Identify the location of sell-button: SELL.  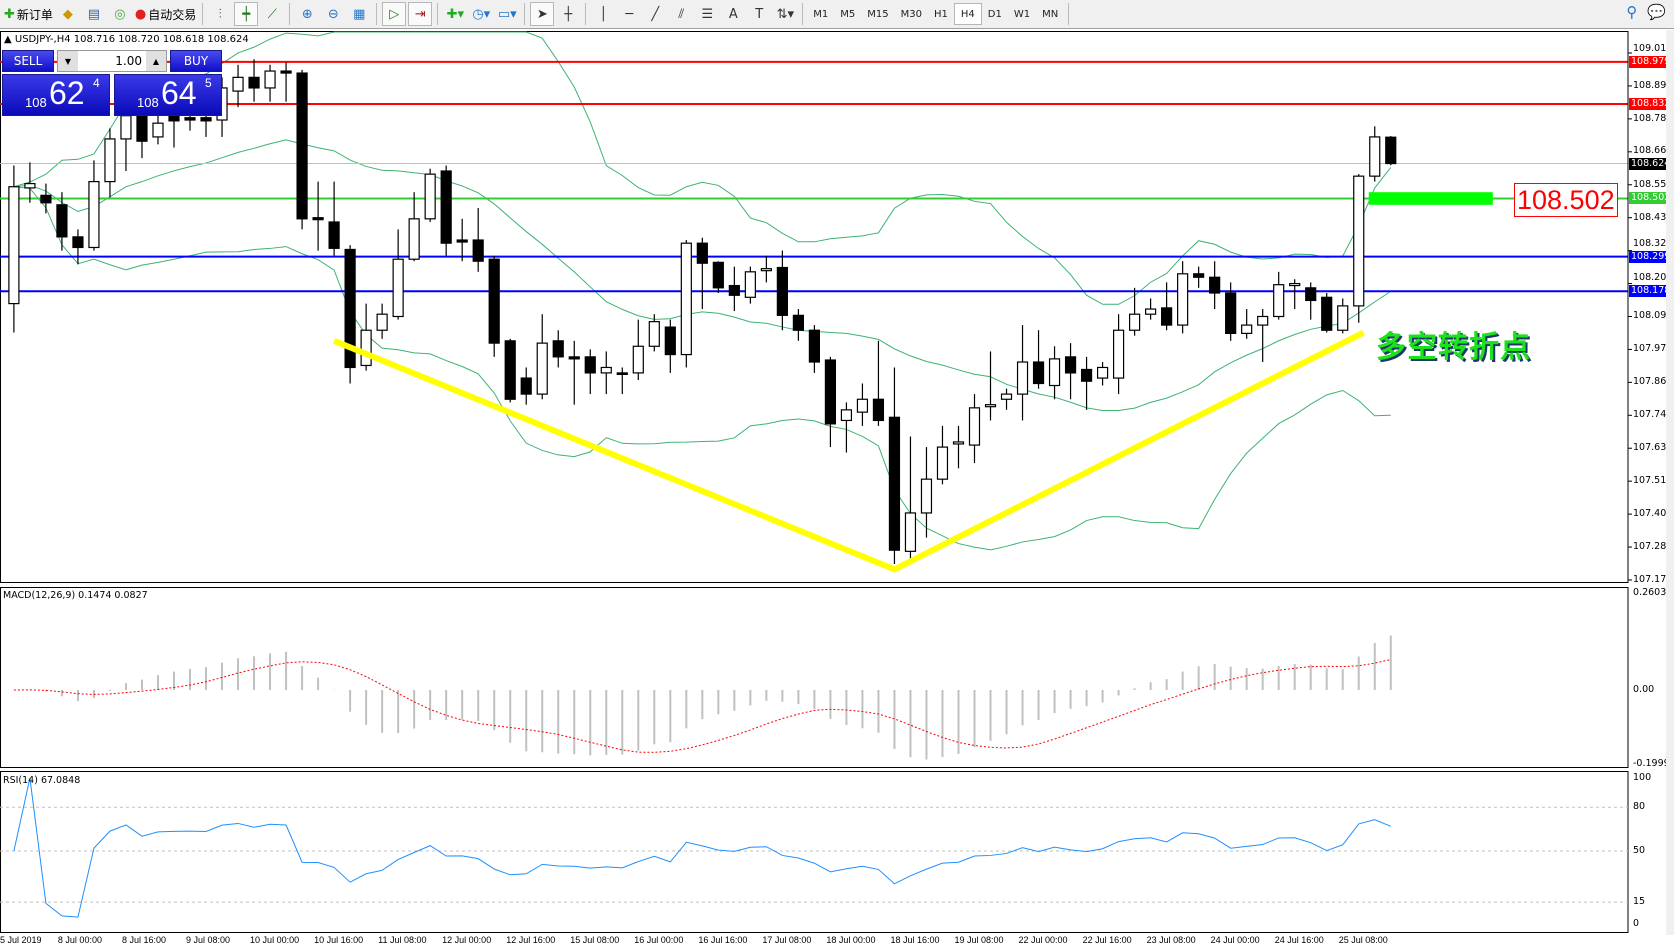
(28, 61).